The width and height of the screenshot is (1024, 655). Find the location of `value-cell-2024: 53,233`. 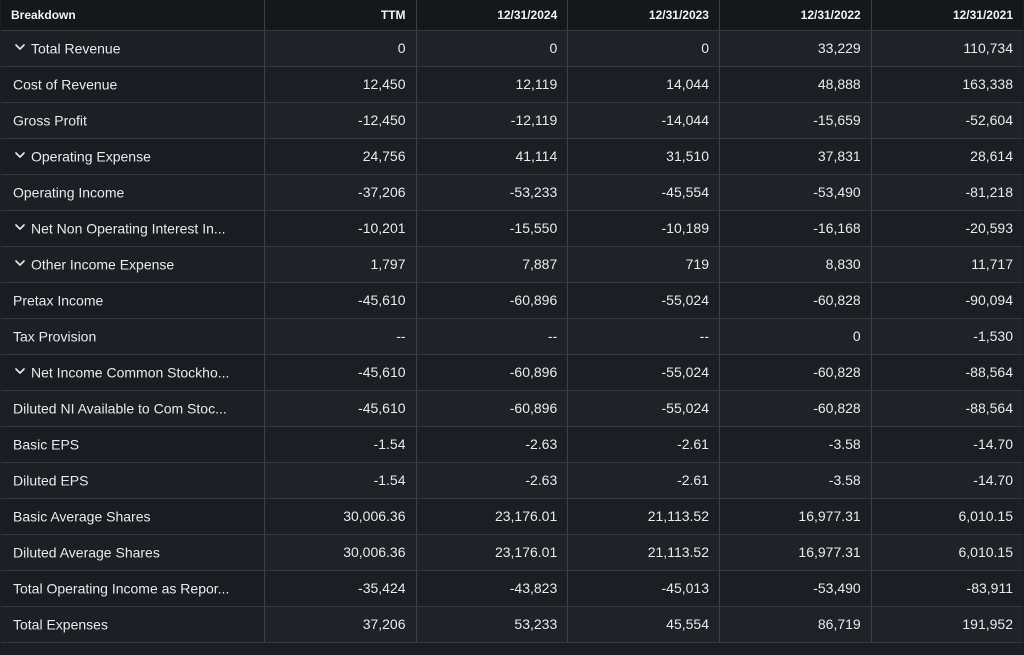

value-cell-2024: 53,233 is located at coordinates (492, 624).